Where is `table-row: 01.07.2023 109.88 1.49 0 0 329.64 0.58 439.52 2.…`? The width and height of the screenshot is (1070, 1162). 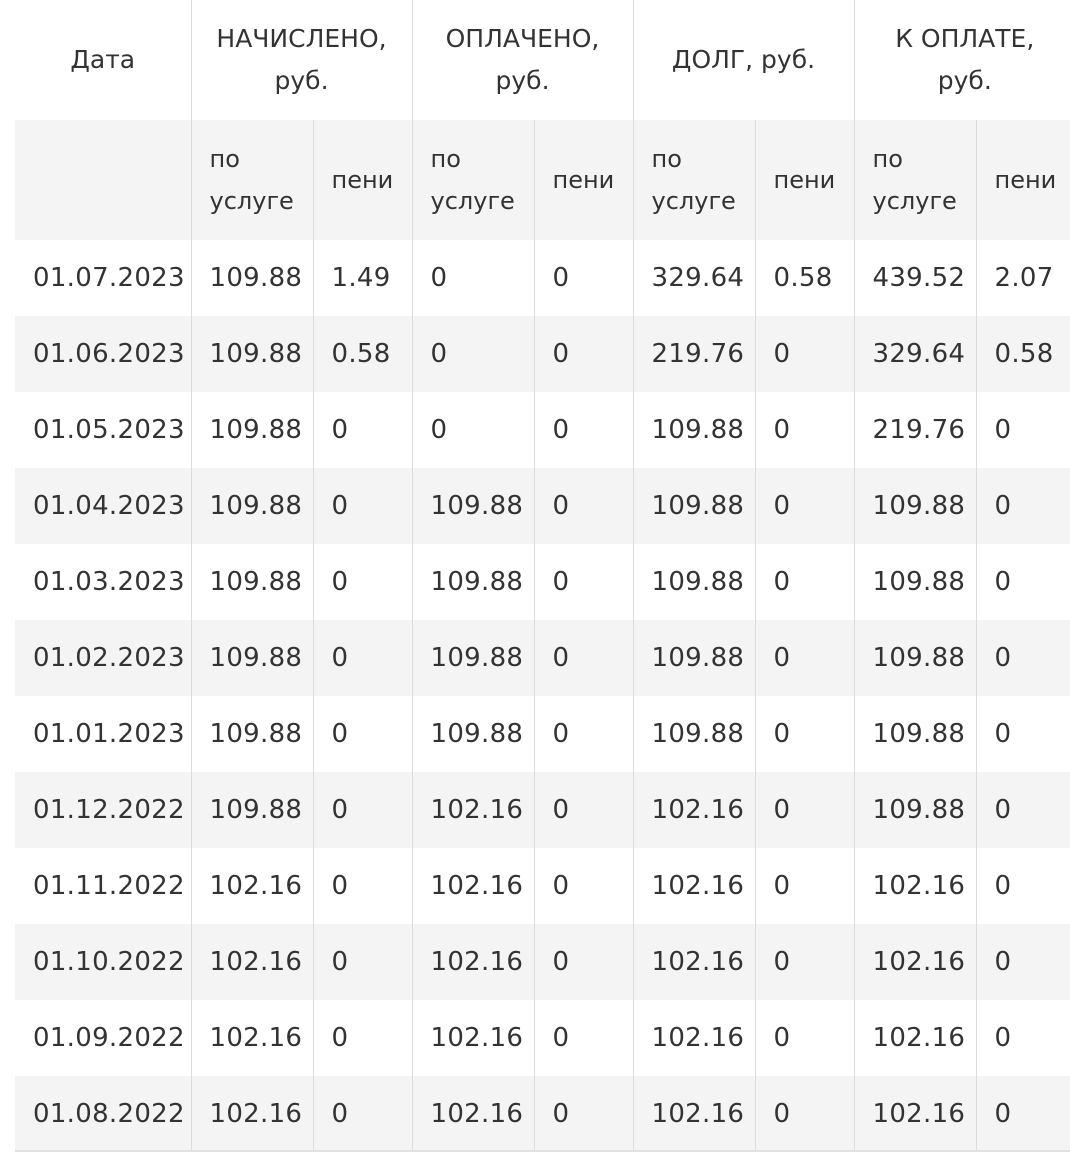 table-row: 01.07.2023 109.88 1.49 0 0 329.64 0.58 439.52 2.… is located at coordinates (542, 278).